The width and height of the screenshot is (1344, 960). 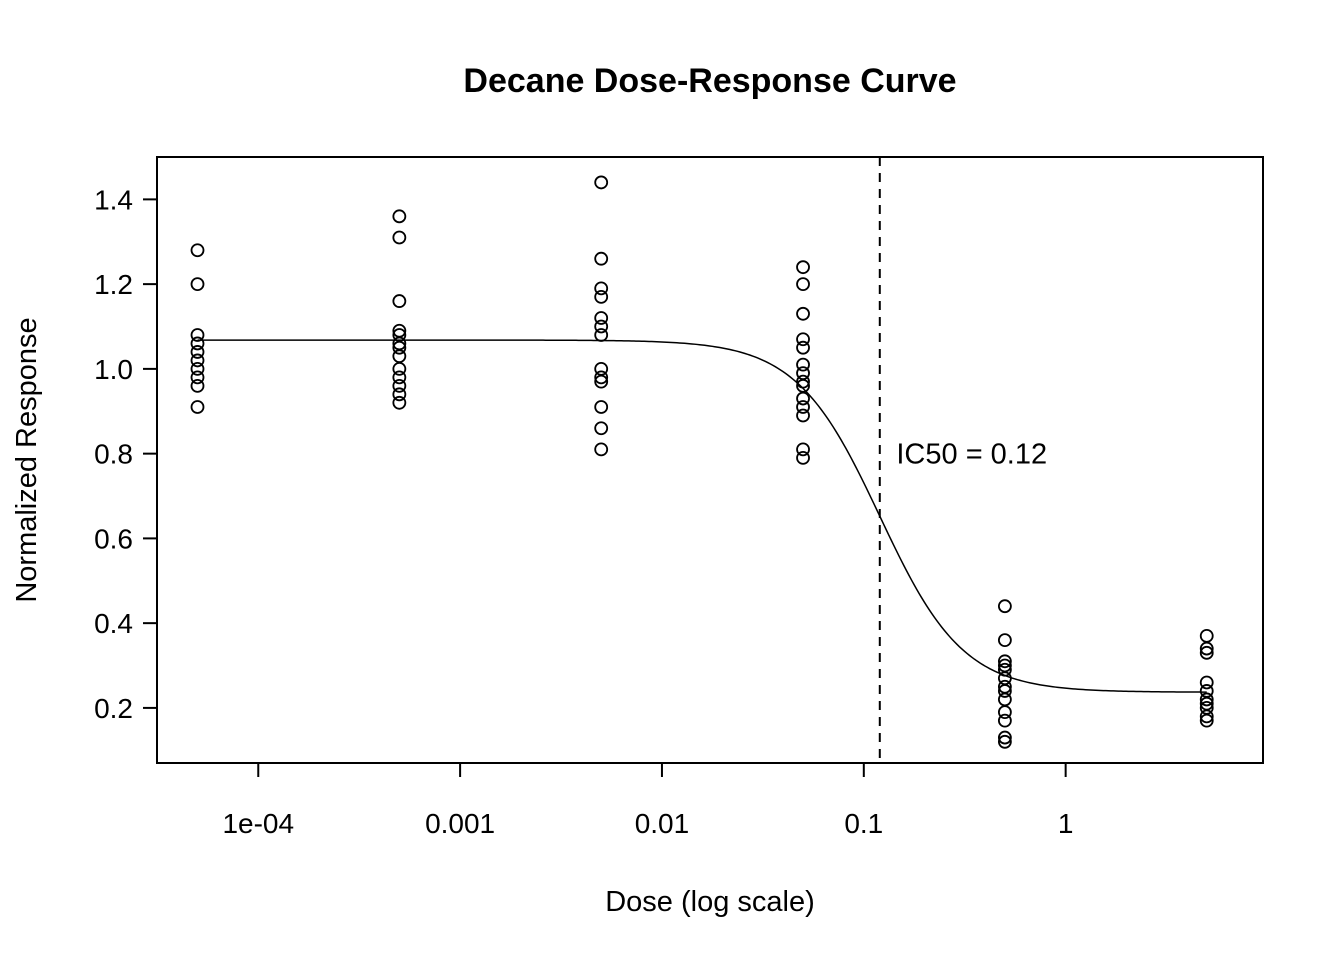 What do you see at coordinates (113, 708) in the screenshot?
I see `y-tick-label: 0.2` at bounding box center [113, 708].